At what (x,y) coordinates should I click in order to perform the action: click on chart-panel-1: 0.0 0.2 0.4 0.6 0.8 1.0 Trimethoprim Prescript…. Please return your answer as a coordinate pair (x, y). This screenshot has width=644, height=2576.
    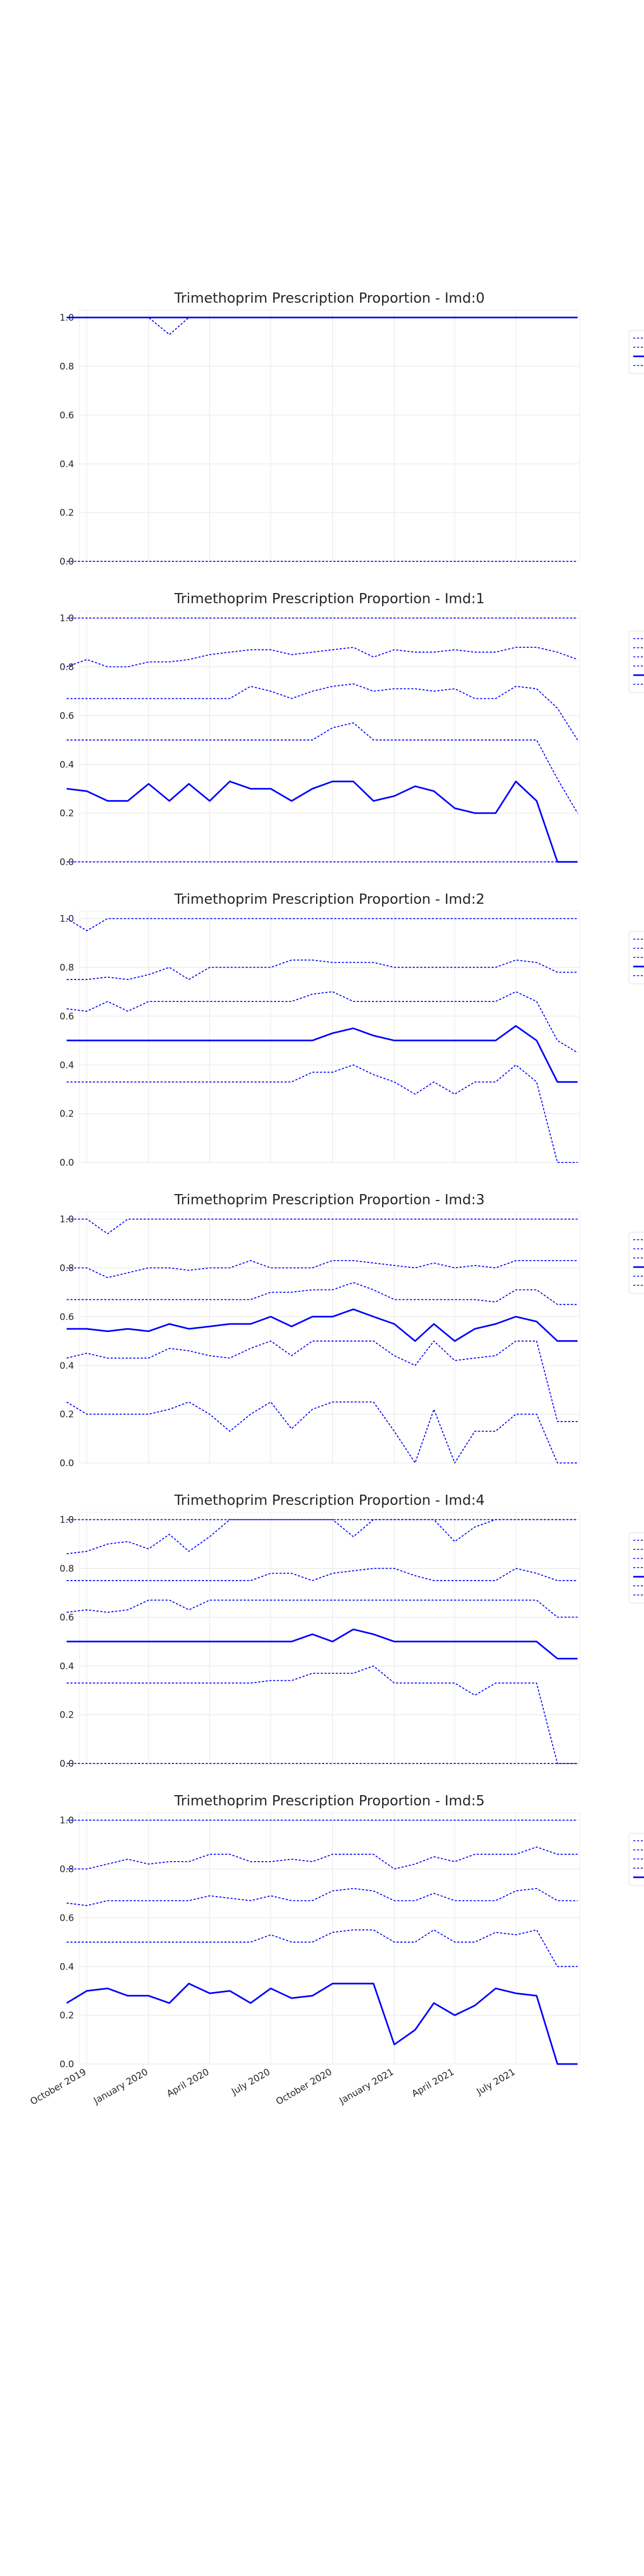
    Looking at the image, I should click on (352, 729).